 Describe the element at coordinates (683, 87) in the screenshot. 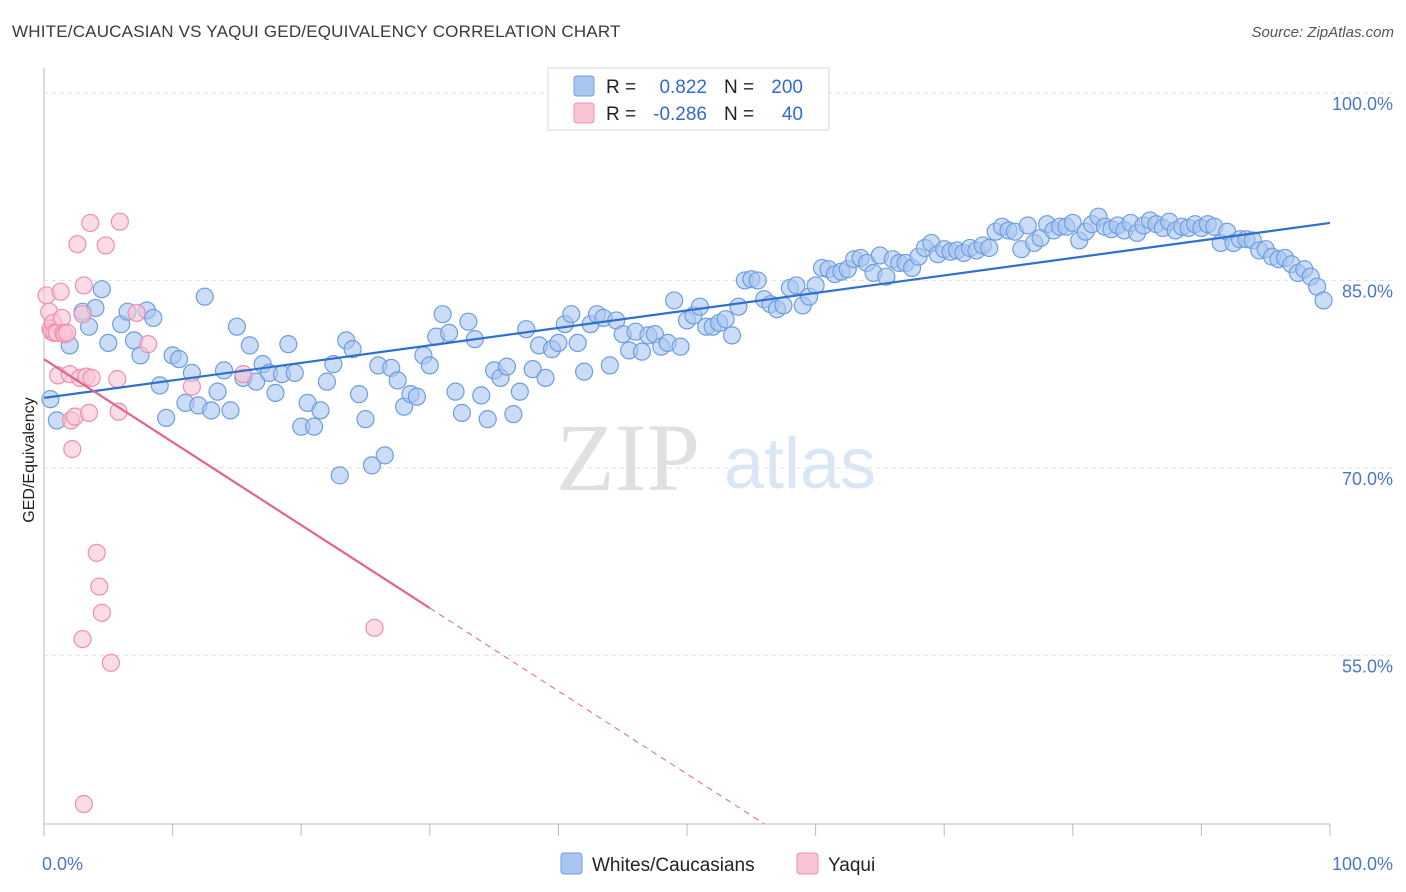

I see `legend-r-value-0: 0.822` at that location.